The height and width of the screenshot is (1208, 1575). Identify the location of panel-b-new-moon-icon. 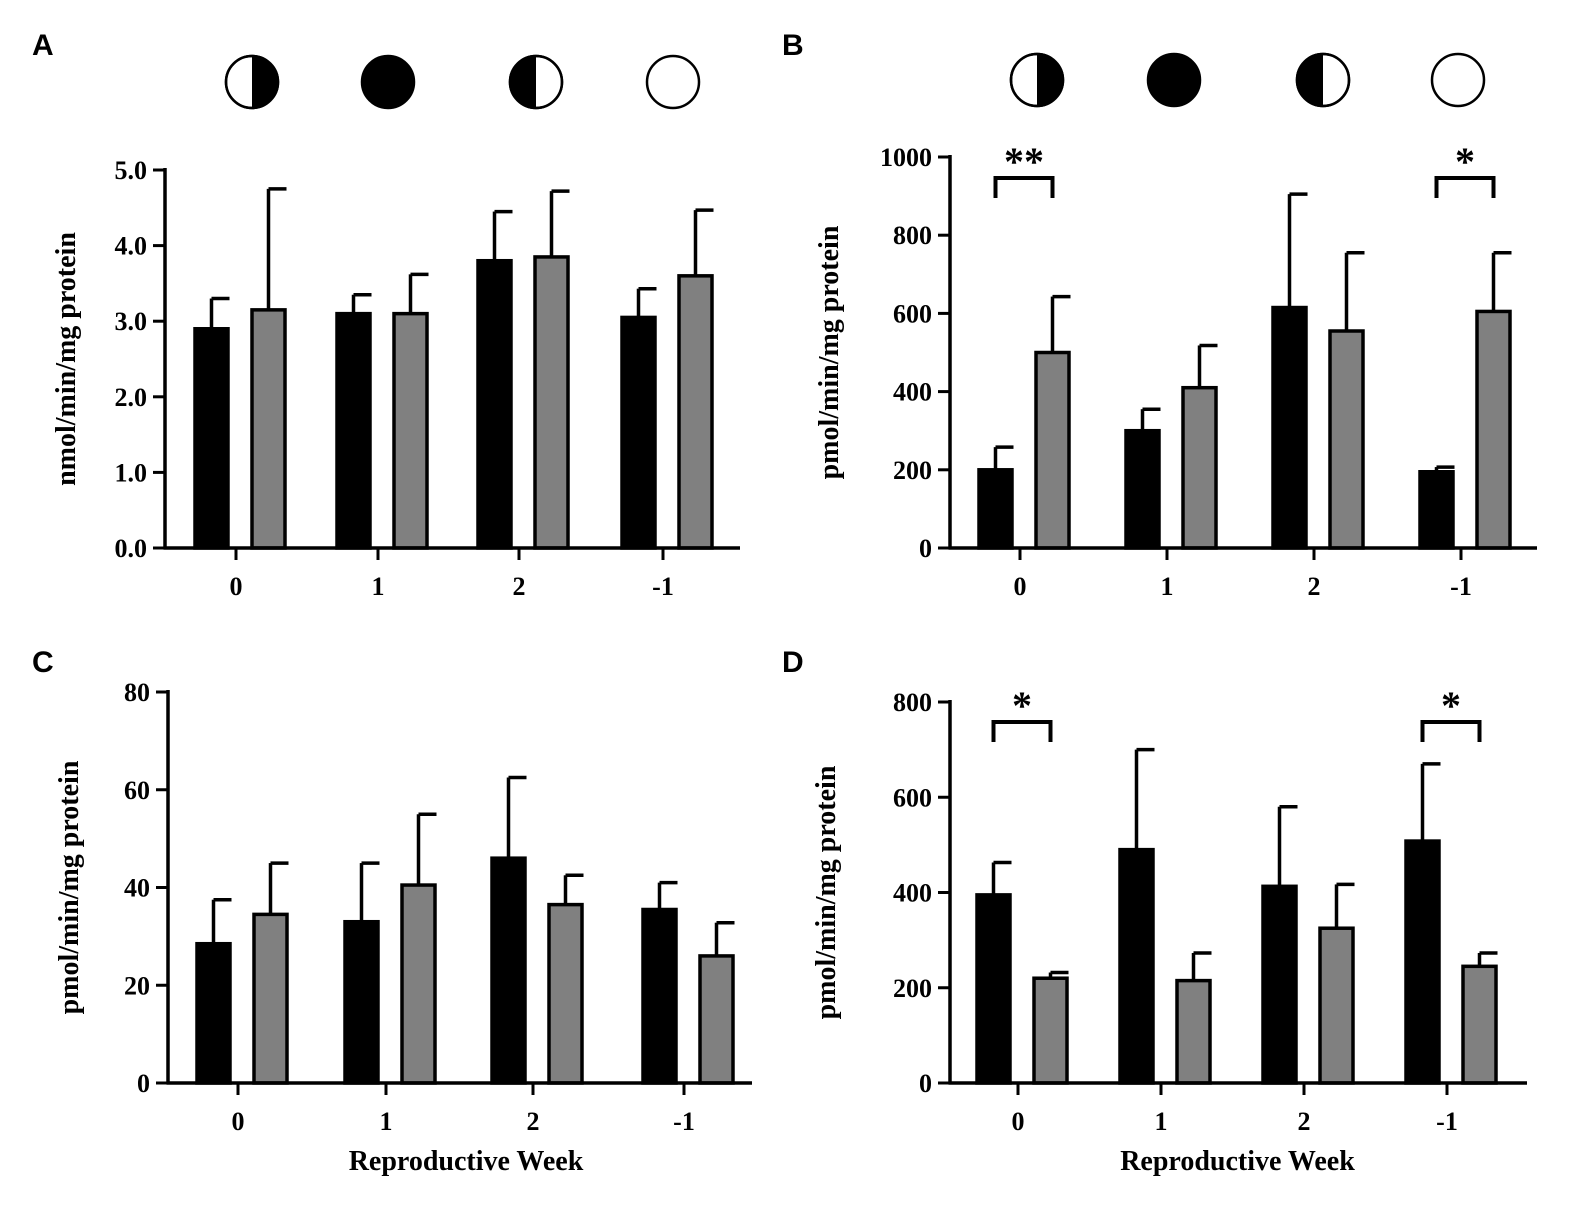
(1174, 80).